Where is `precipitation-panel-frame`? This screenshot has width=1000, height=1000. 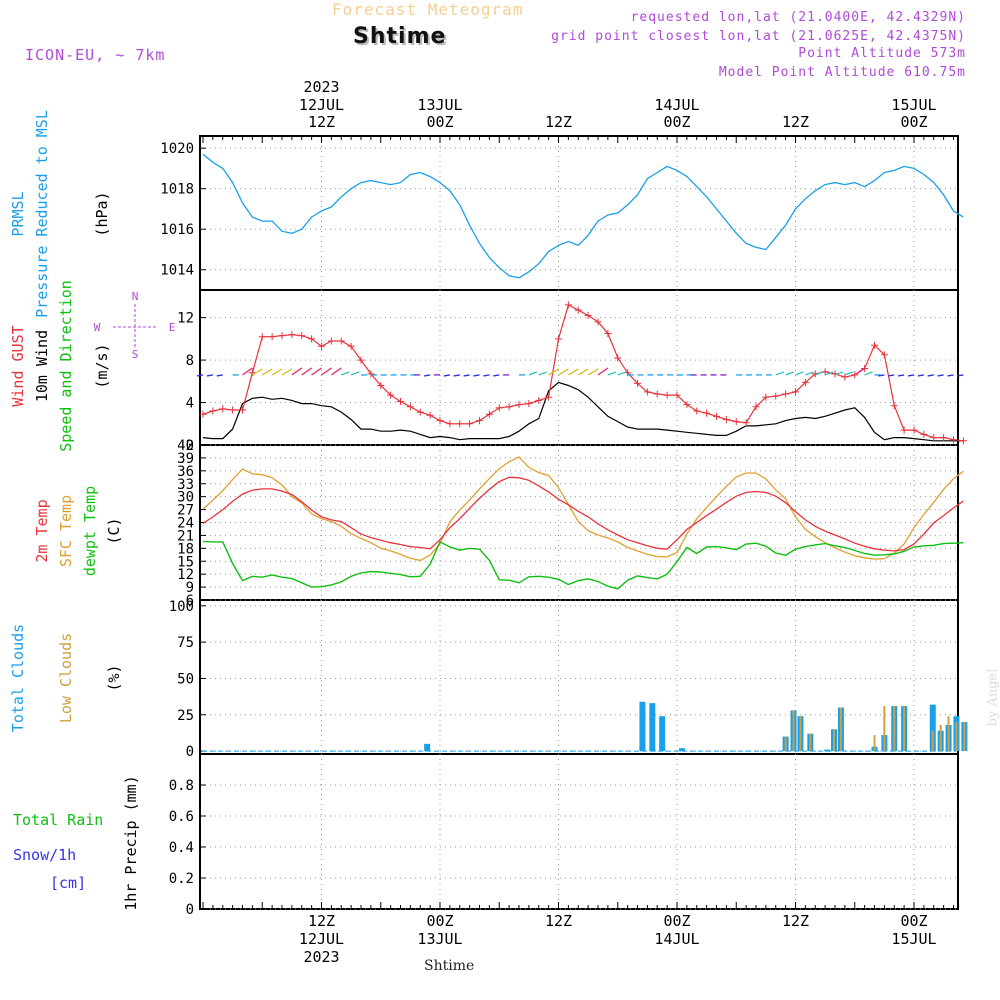 precipitation-panel-frame is located at coordinates (579, 831).